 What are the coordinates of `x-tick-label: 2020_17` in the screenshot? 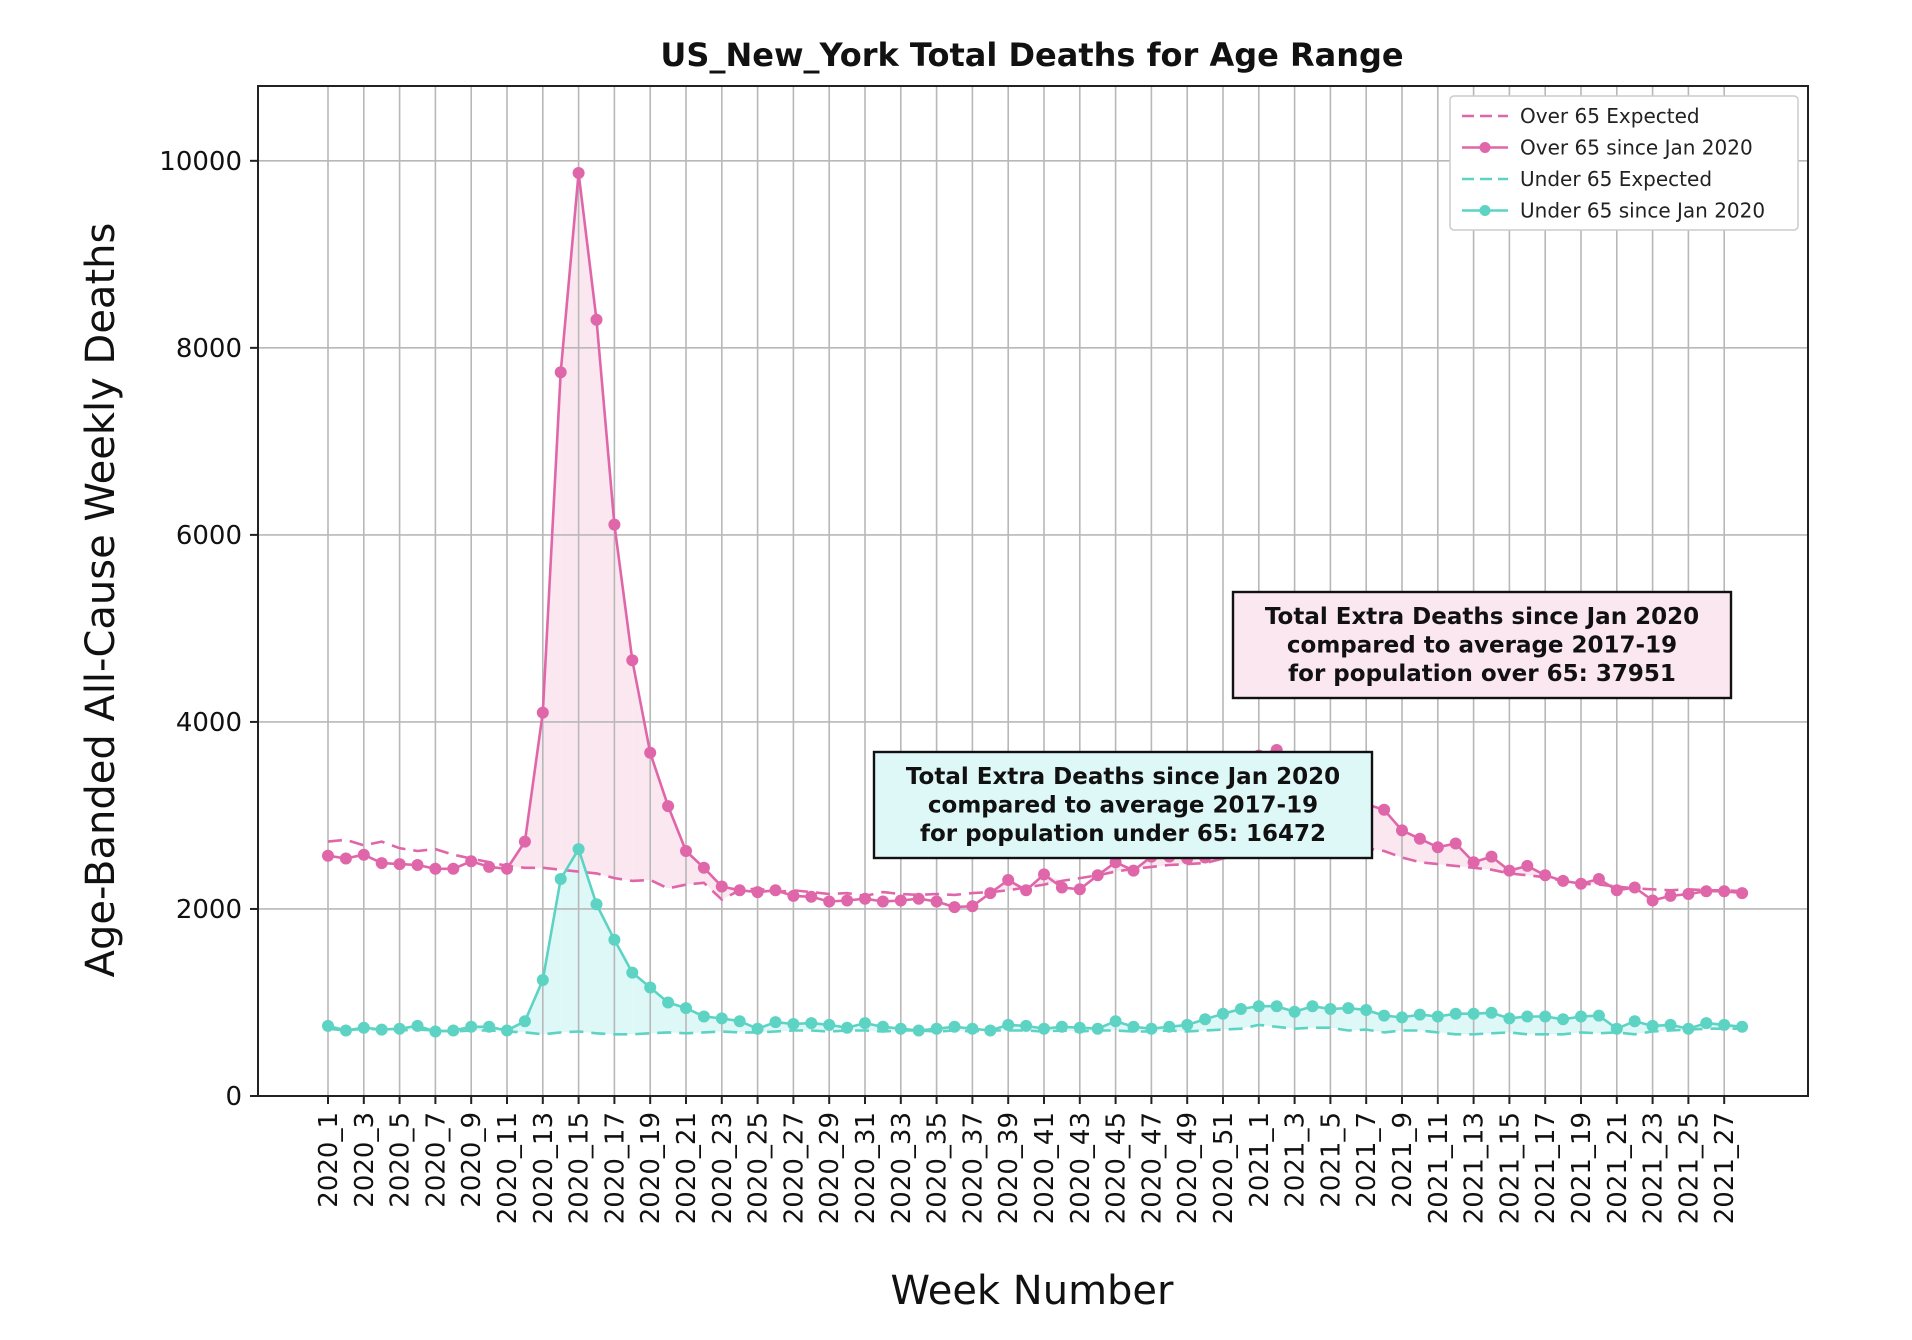 It's located at (615, 1168).